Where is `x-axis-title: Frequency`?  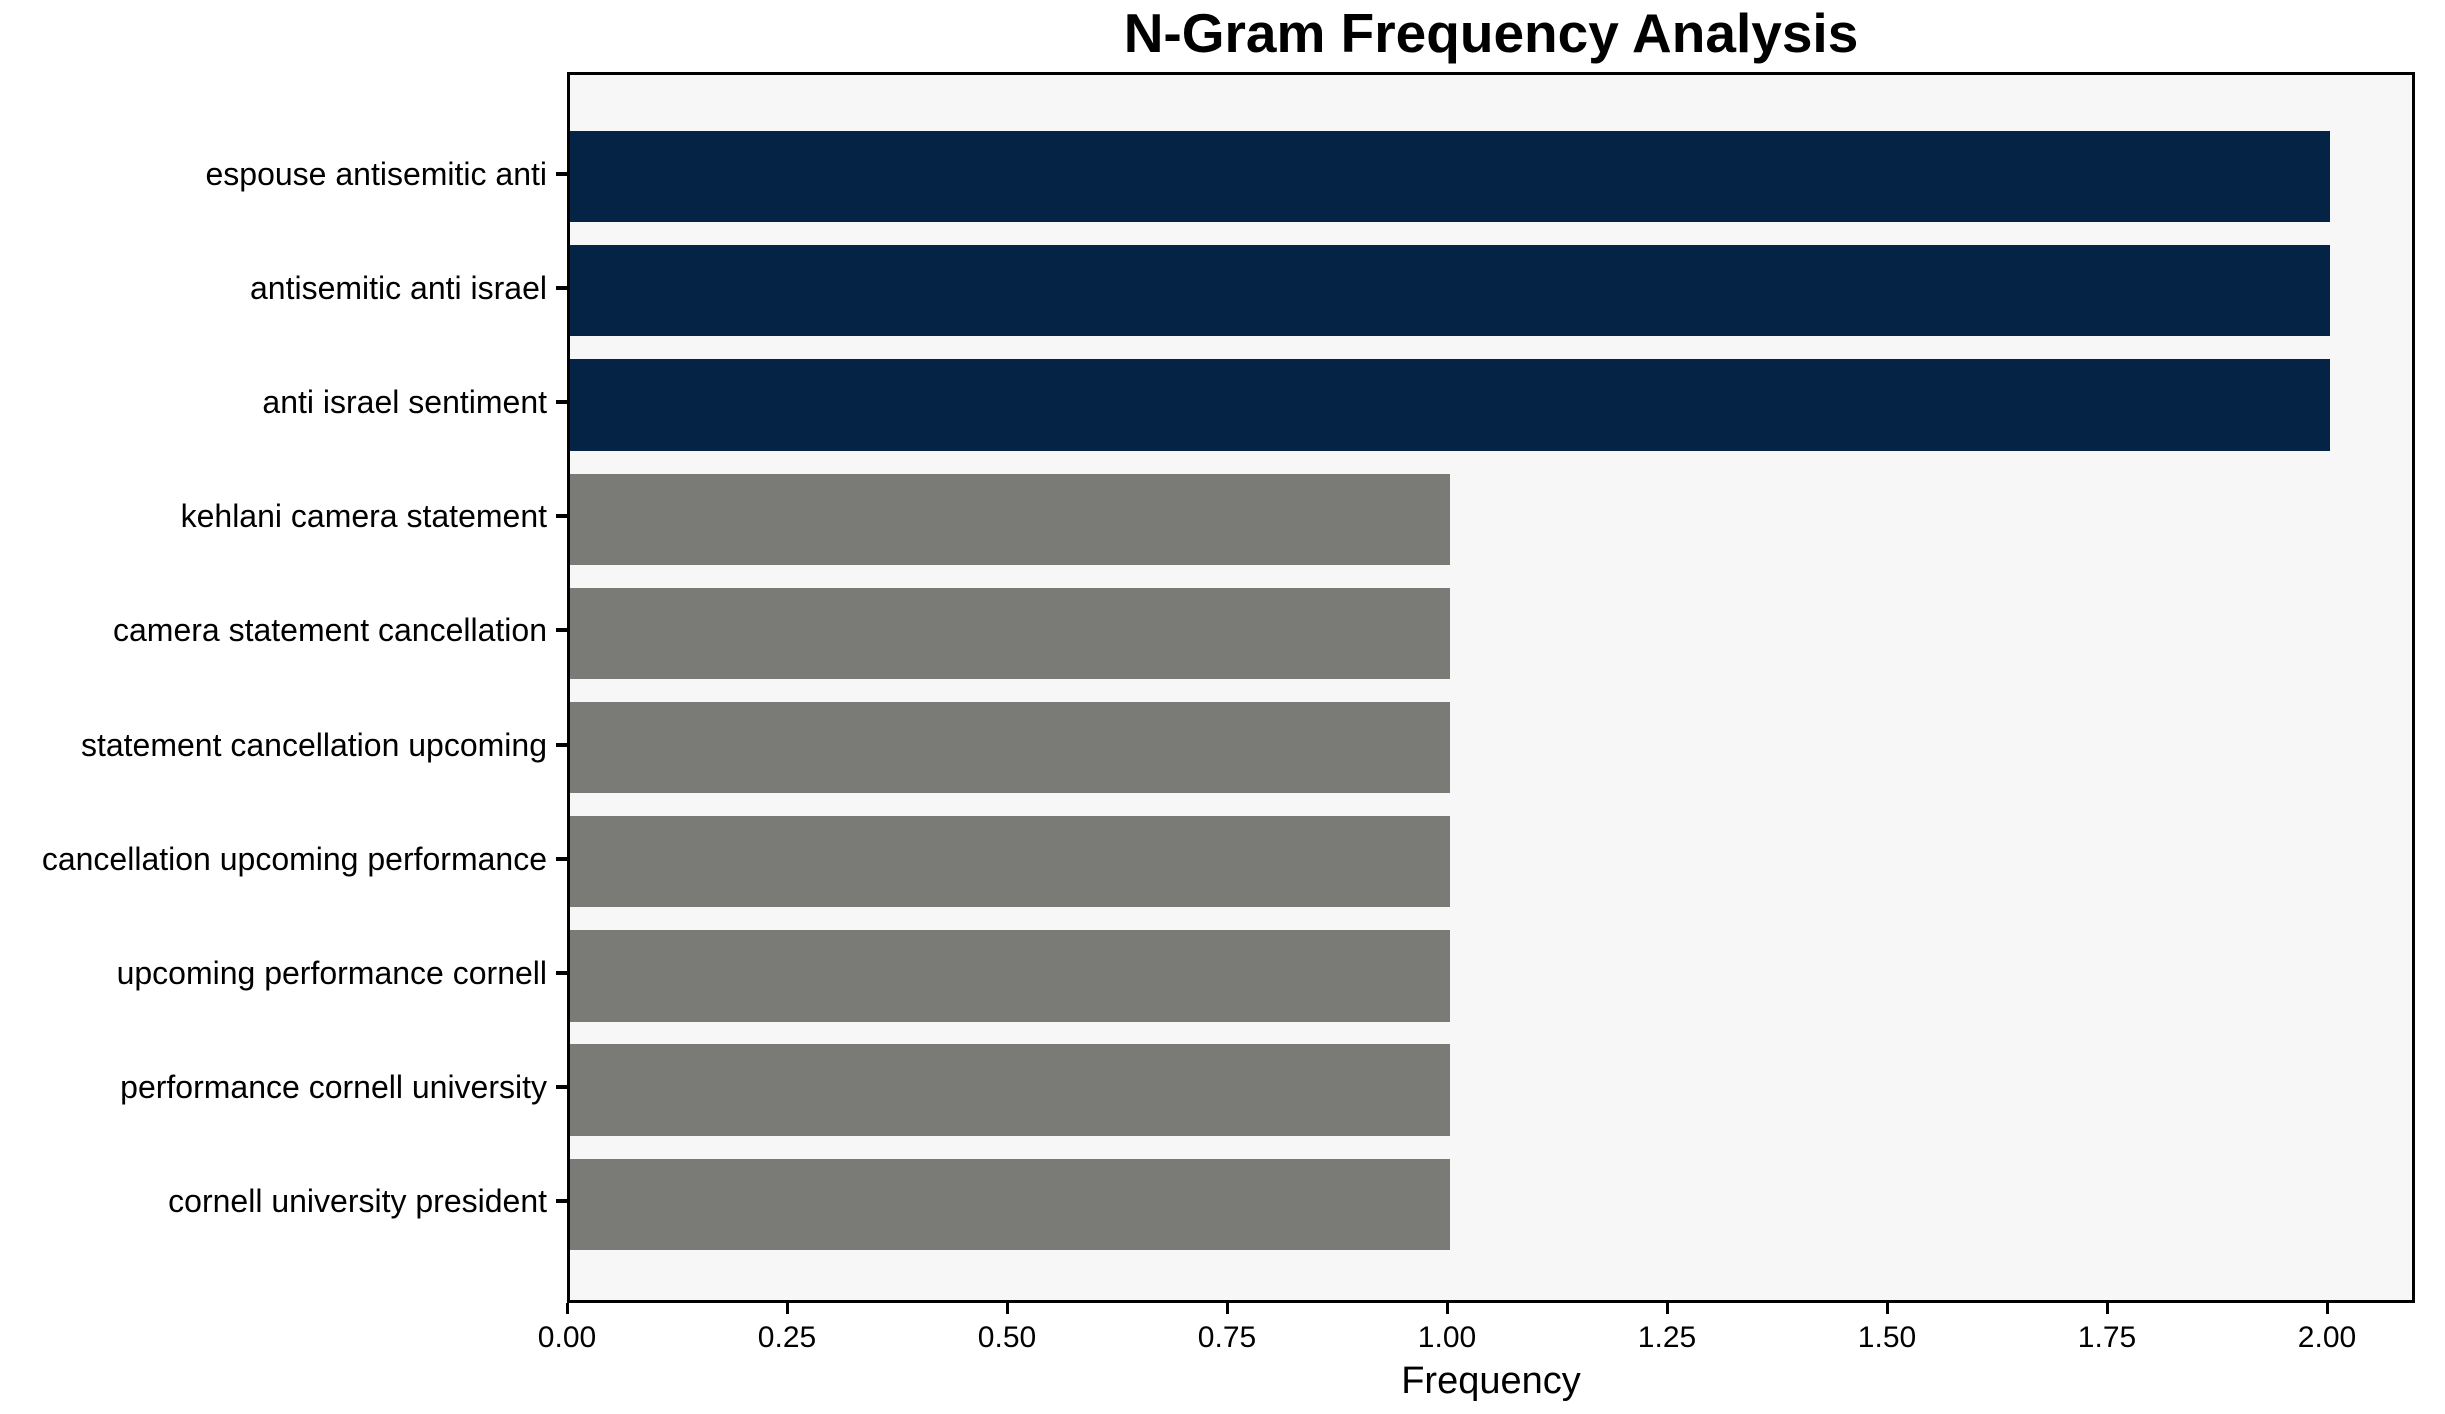
x-axis-title: Frequency is located at coordinates (1491, 1381).